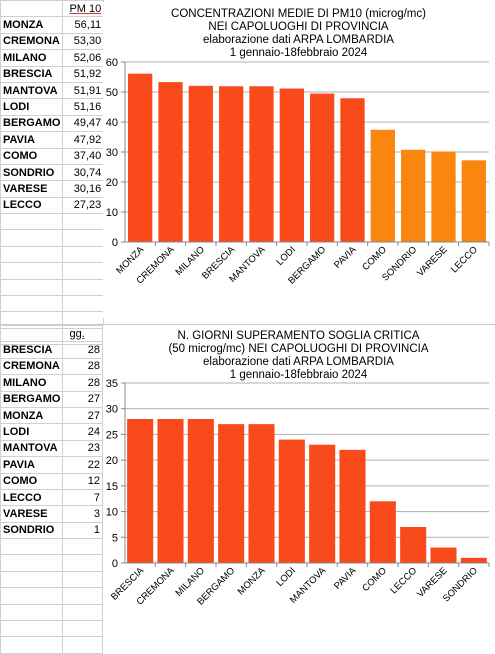  Describe the element at coordinates (83, 189) in the screenshot. I see `value-cell: 30,16` at that location.